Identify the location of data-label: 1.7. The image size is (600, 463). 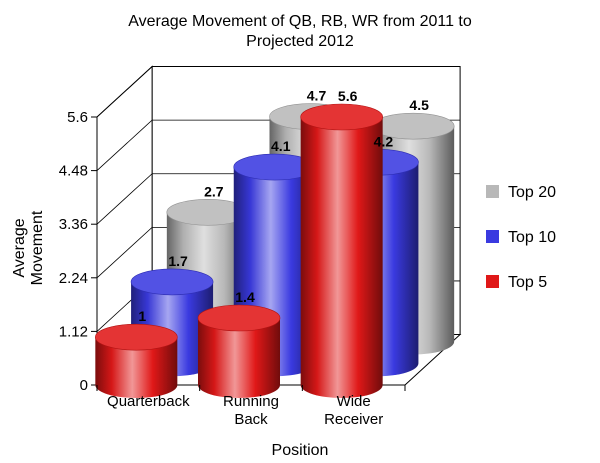
(178, 261).